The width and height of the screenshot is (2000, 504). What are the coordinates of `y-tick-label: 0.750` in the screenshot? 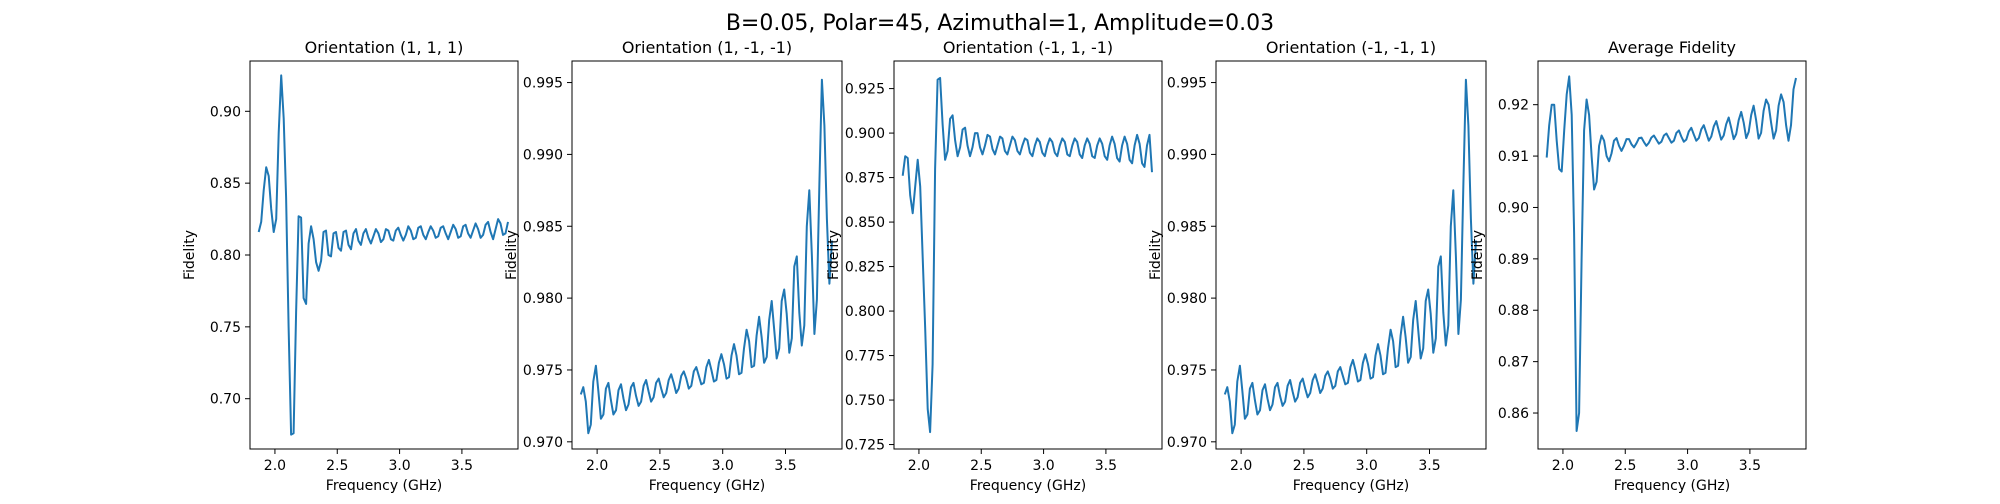 It's located at (865, 401).